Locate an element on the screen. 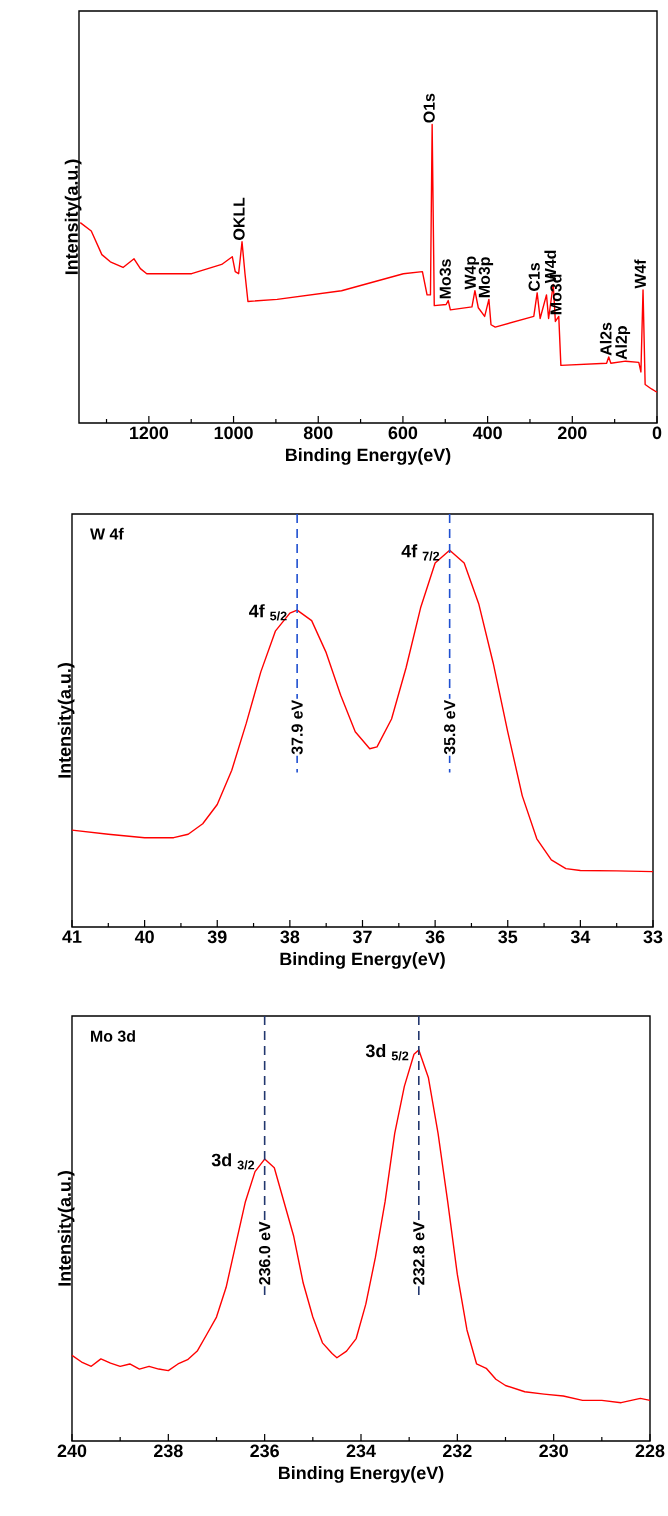 The width and height of the screenshot is (668, 1516). x-tick-label: 238 is located at coordinates (168, 1451).